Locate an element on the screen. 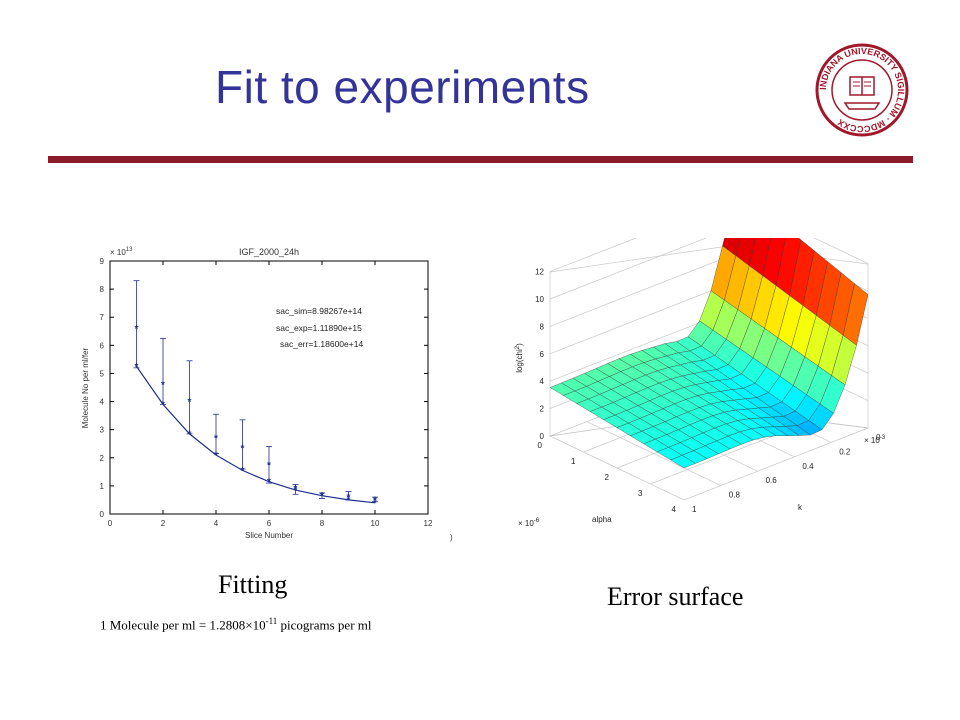 The image size is (960, 720). fit-y-axis-label: Molecule No per ml/fer is located at coordinates (85, 387).